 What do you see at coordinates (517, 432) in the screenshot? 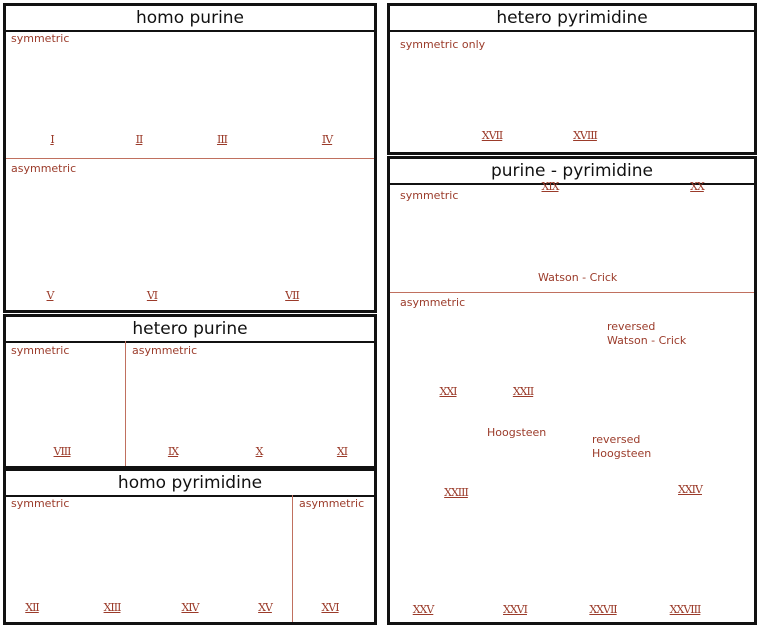
I see `label-hoogsteen: Hoogsteen` at bounding box center [517, 432].